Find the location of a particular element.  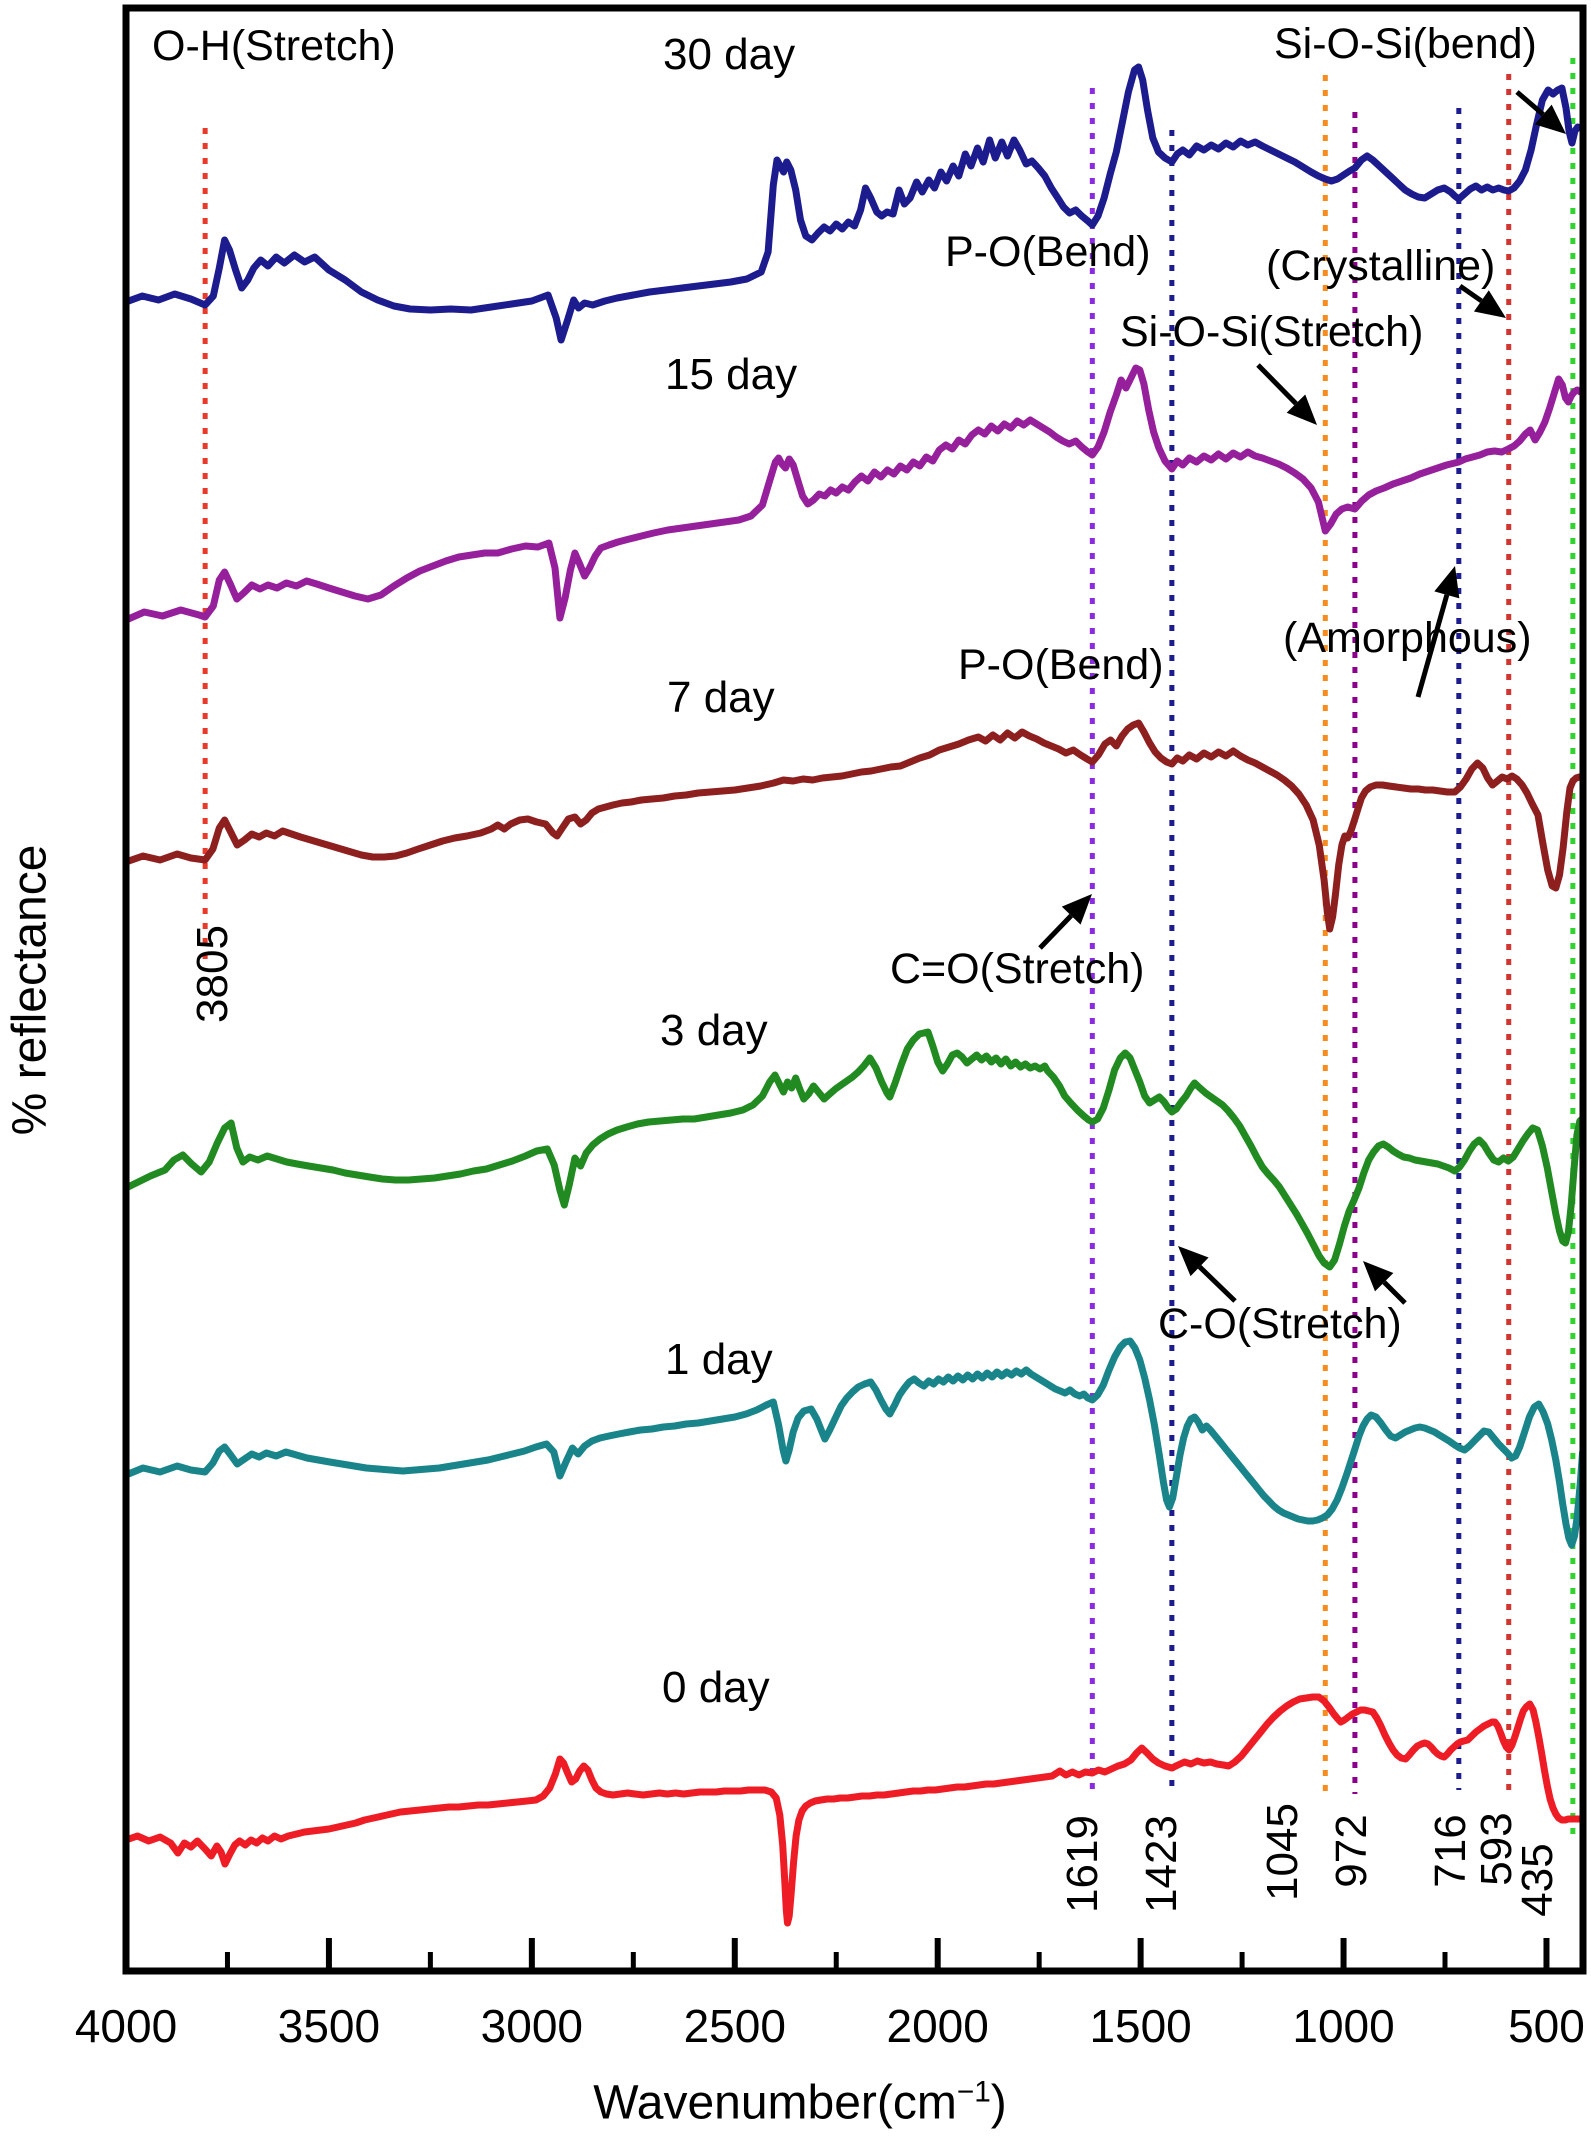

spectrum-curve-0-day is located at coordinates (854, 1810).